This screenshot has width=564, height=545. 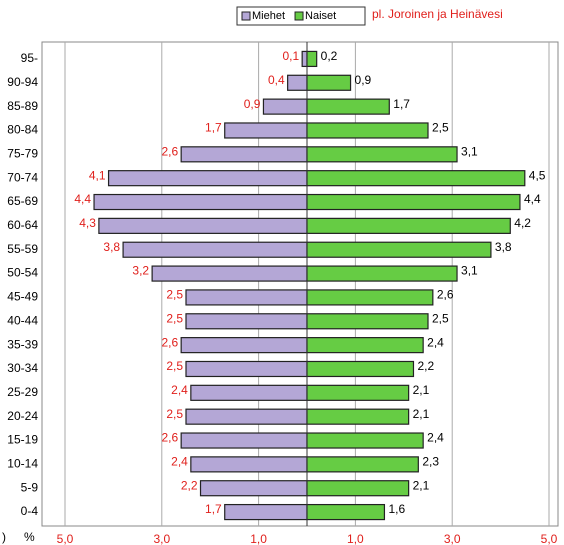 I want to click on y-tick-label: 5-9, so click(x=30, y=487).